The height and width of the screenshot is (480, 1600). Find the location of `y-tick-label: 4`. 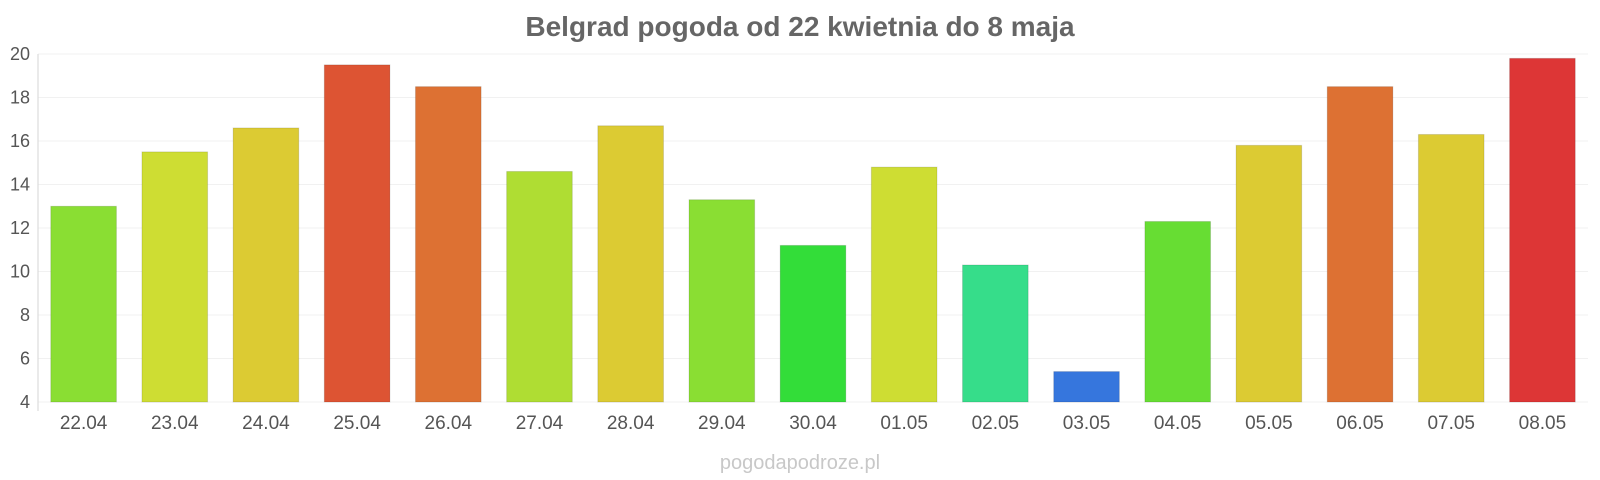

y-tick-label: 4 is located at coordinates (25, 402).